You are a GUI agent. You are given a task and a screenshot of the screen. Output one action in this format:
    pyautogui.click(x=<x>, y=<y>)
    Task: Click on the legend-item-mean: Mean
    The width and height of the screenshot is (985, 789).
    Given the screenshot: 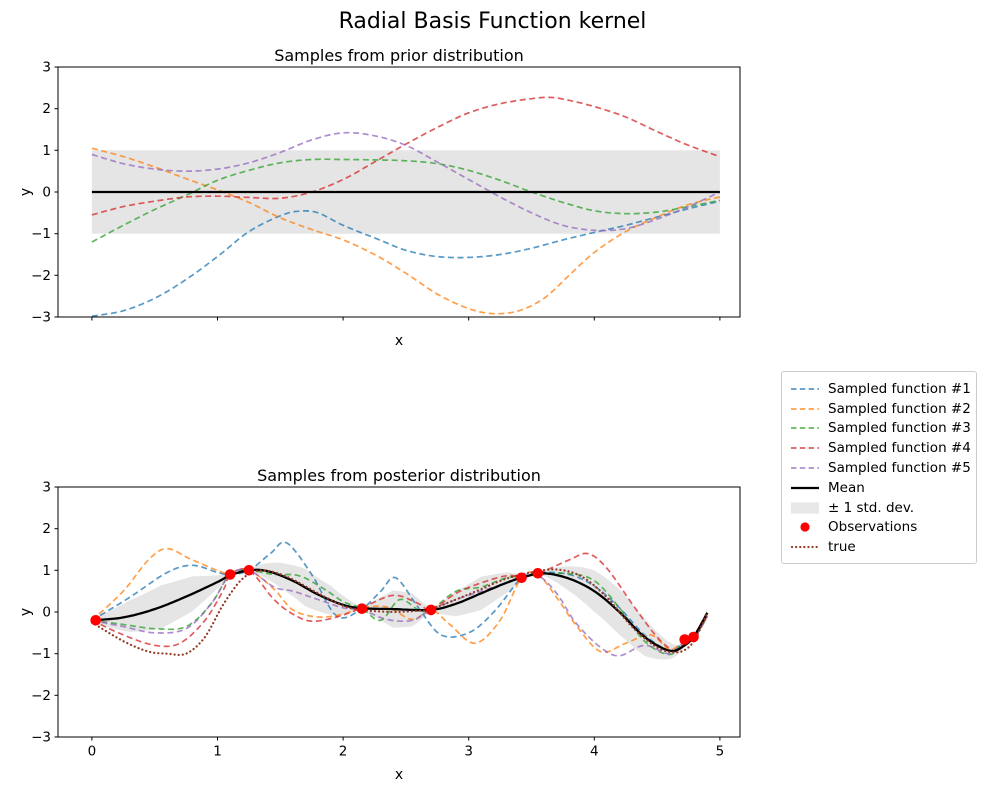 What is the action you would take?
    pyautogui.click(x=879, y=488)
    